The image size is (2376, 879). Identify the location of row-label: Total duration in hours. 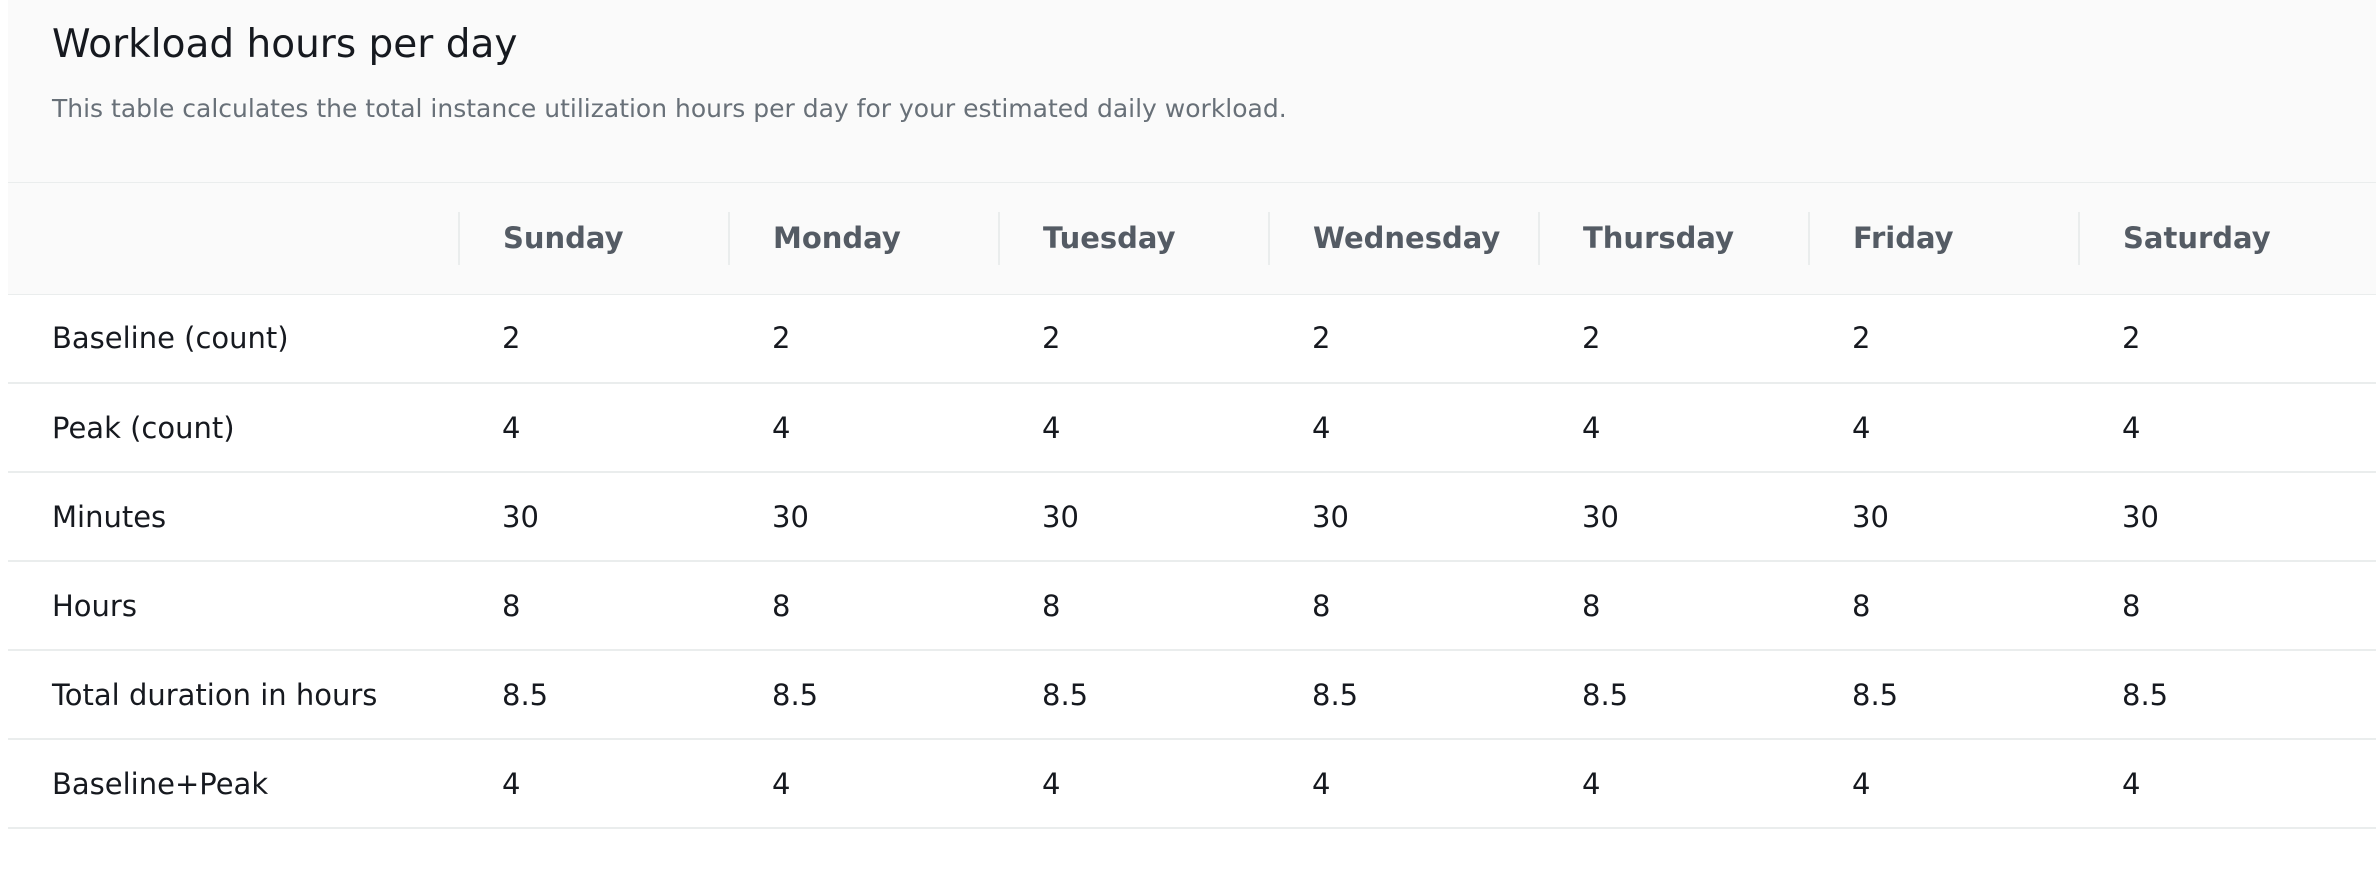
(233, 695).